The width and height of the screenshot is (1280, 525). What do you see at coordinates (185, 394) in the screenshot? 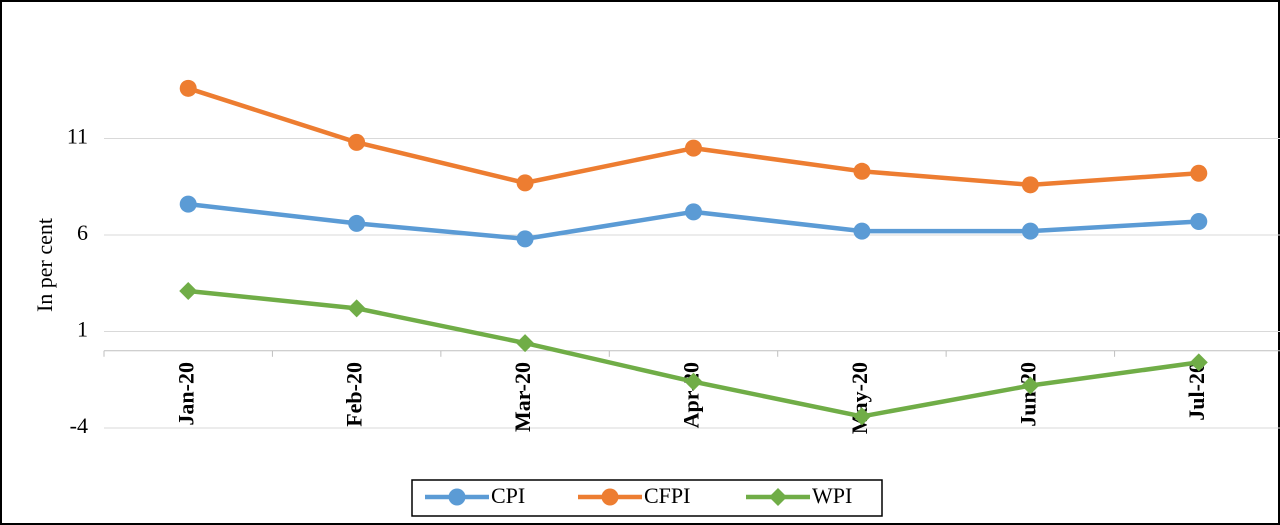
I see `x-tick-label: Jan-20` at bounding box center [185, 394].